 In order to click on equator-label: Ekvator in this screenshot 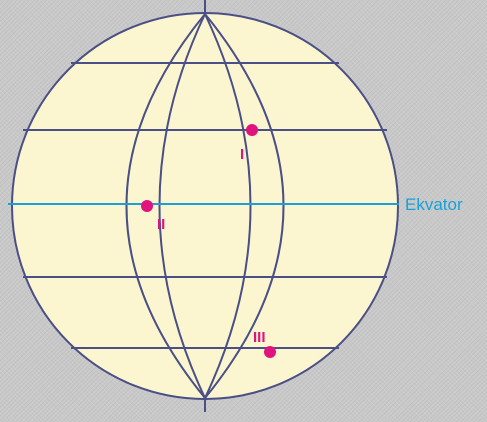, I will do `click(434, 204)`.